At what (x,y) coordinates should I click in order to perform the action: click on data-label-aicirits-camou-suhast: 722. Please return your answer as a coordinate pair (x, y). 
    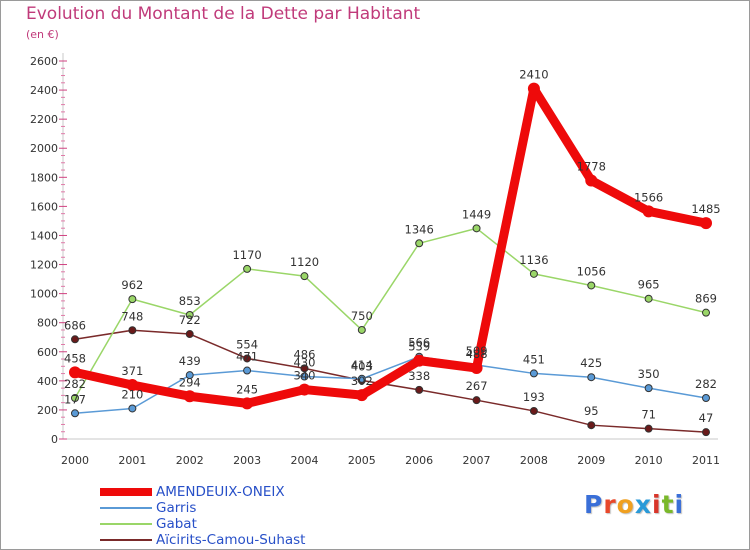
    Looking at the image, I should click on (190, 320).